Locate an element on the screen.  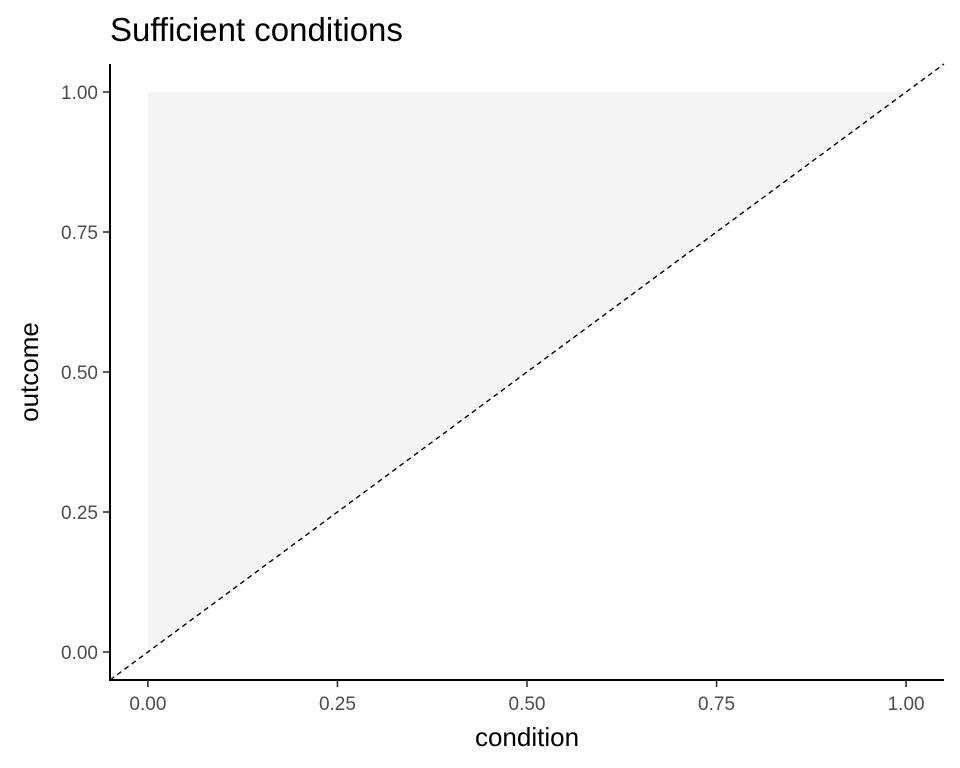
x-tick-label: 1.00 is located at coordinates (906, 704).